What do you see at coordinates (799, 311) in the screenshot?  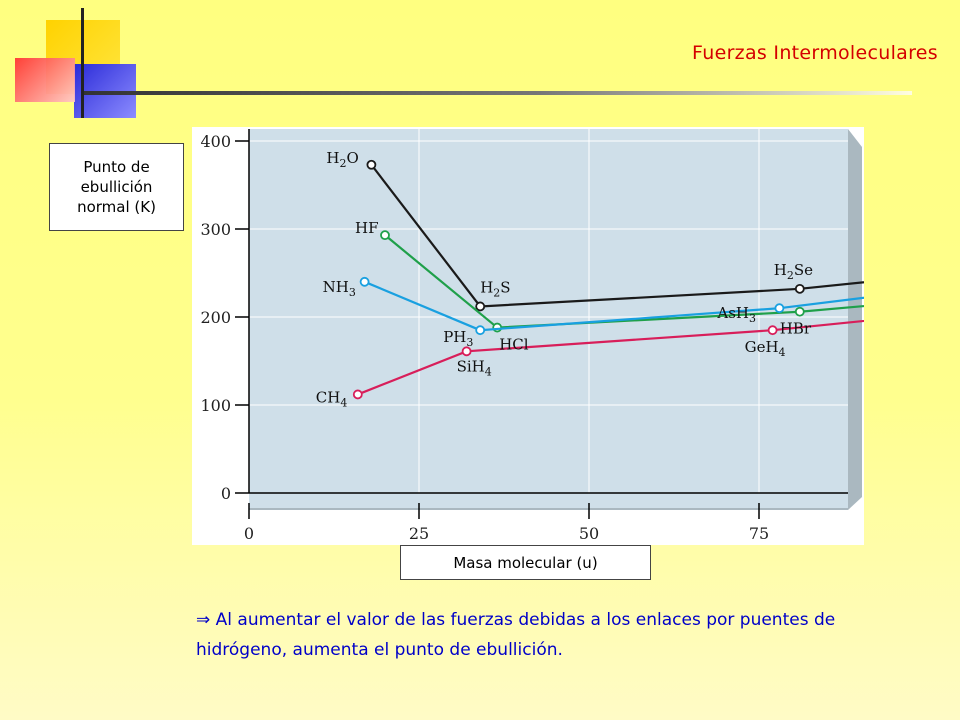 I see `data-point-hbr` at bounding box center [799, 311].